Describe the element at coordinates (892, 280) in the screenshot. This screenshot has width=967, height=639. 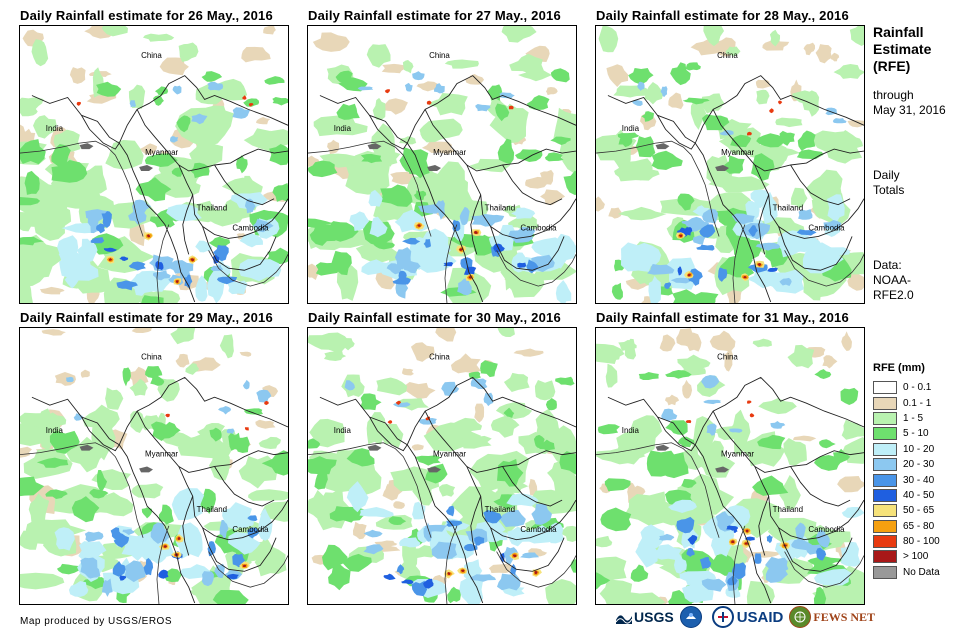
I see `data-line-2: NOAA-` at that location.